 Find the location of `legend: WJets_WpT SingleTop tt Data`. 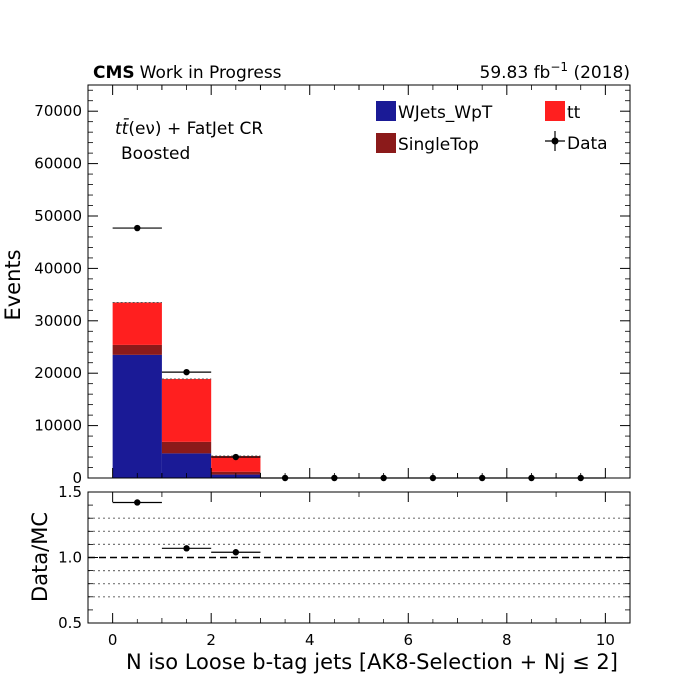

legend: WJets_WpT SingleTop tt Data is located at coordinates (492, 128).